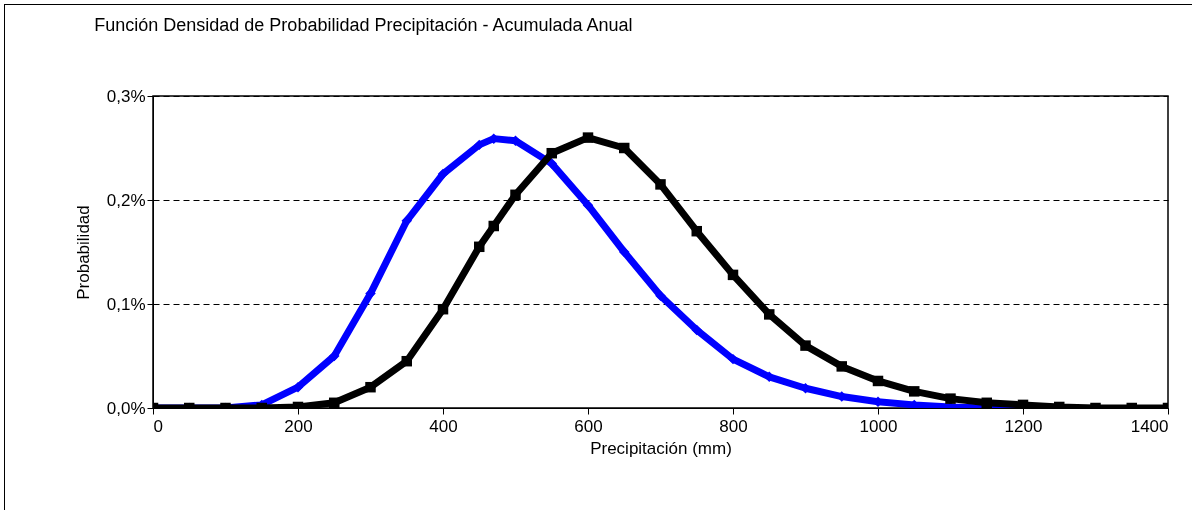  I want to click on y-tick-label: 0,1%, so click(126, 304).